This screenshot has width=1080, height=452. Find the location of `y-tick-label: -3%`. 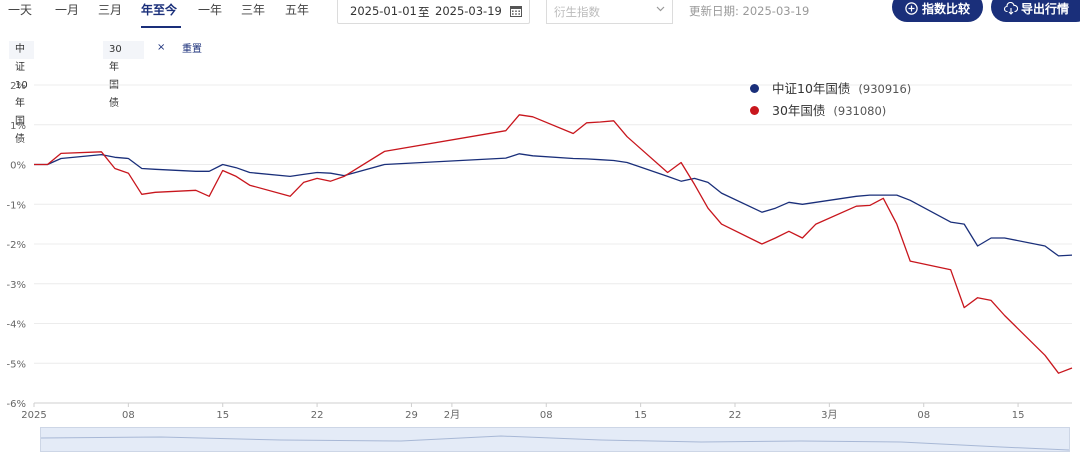

y-tick-label: -3% is located at coordinates (16, 285).